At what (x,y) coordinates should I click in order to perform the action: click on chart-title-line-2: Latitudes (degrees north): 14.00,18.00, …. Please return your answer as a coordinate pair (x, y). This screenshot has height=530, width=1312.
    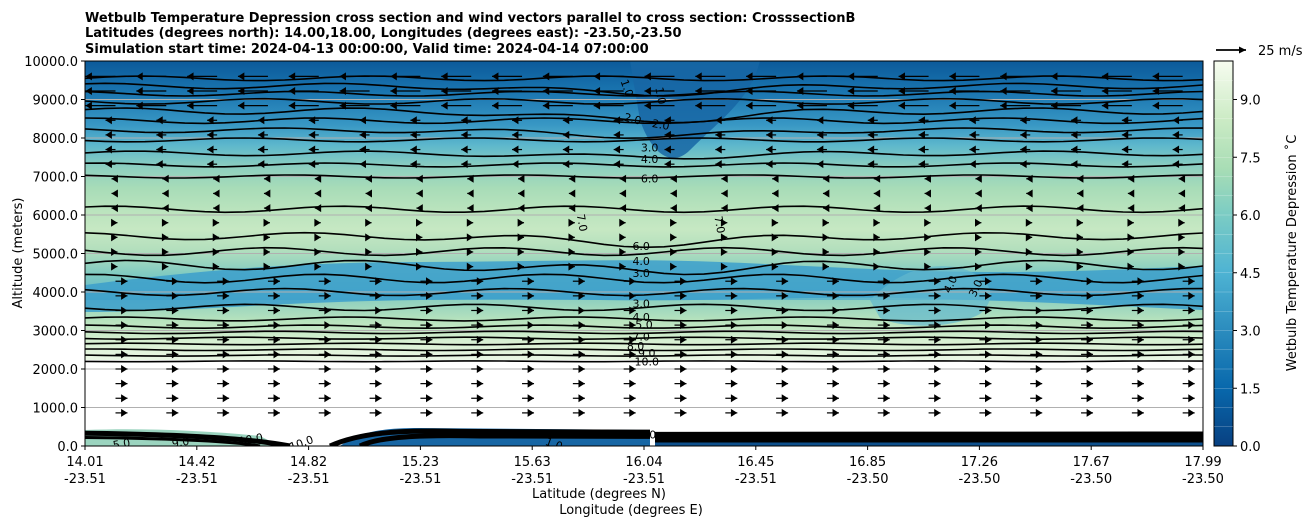
    Looking at the image, I should click on (383, 33).